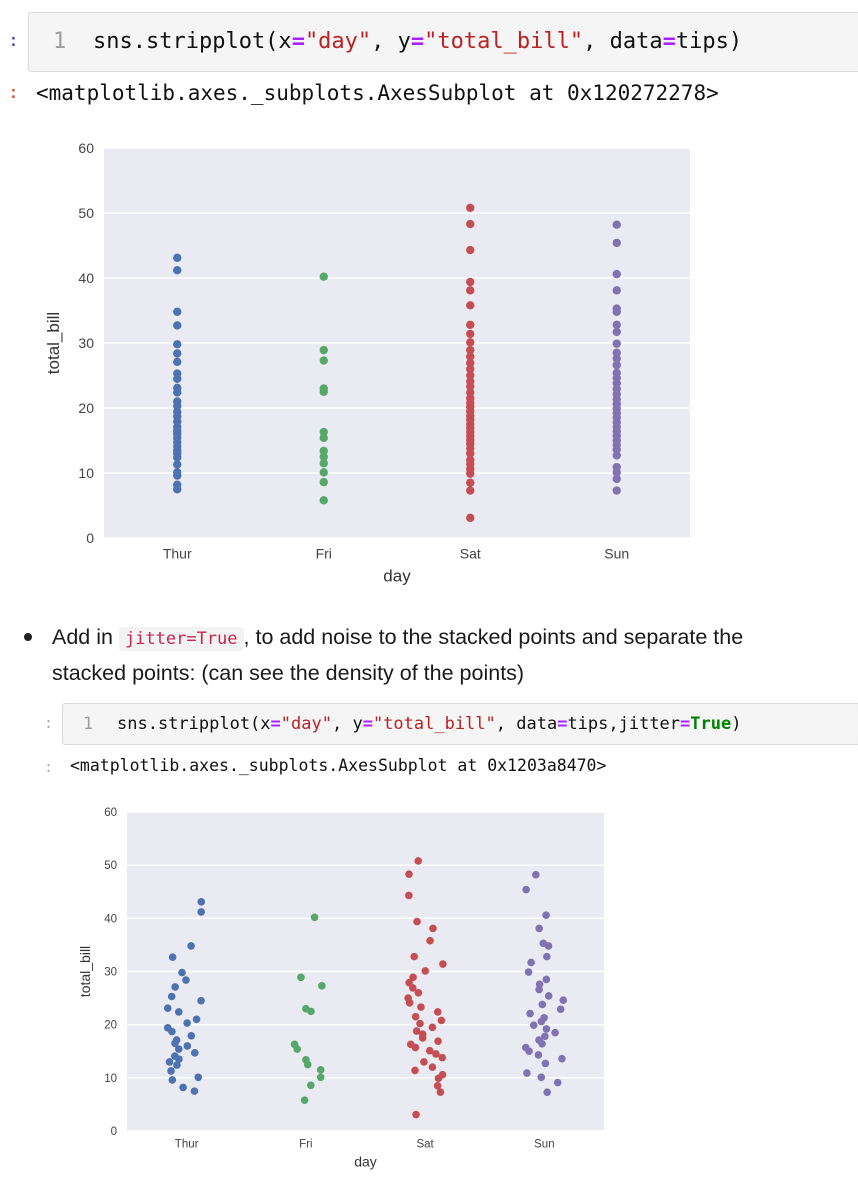  What do you see at coordinates (88, 724) in the screenshot?
I see `line-number: 1` at bounding box center [88, 724].